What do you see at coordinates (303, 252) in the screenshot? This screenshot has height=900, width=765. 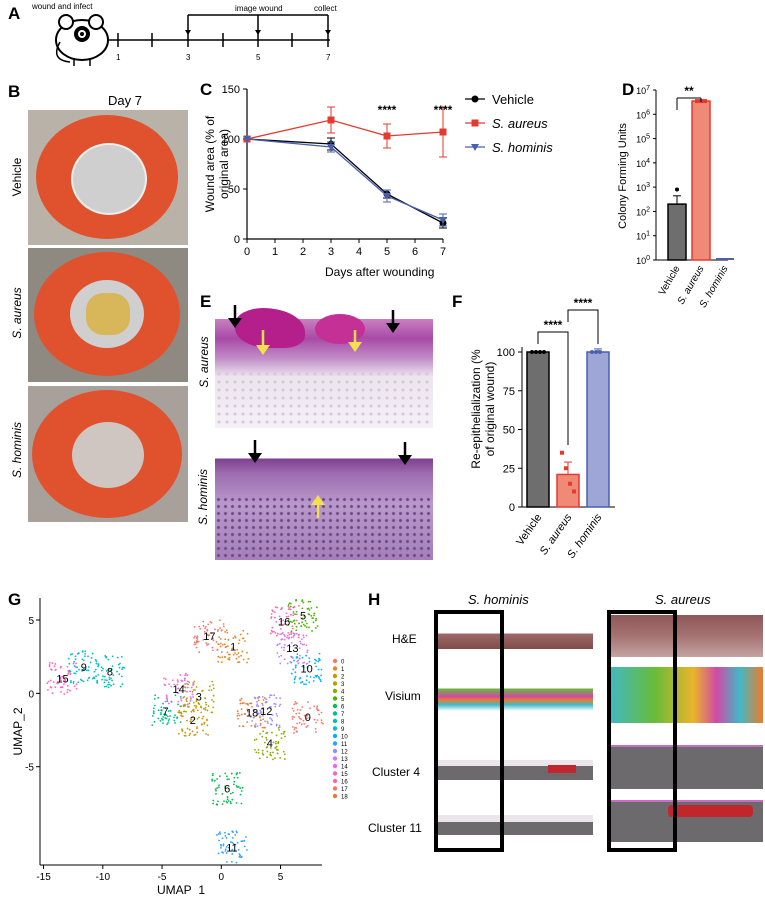 I see `chart-c-x-tick-label: 2` at bounding box center [303, 252].